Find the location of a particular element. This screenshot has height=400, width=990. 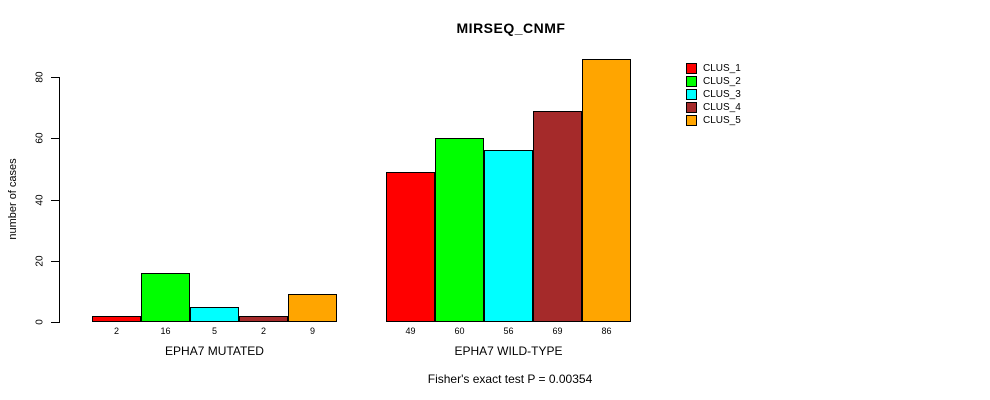

legend-label: CLUS_4 is located at coordinates (722, 107).